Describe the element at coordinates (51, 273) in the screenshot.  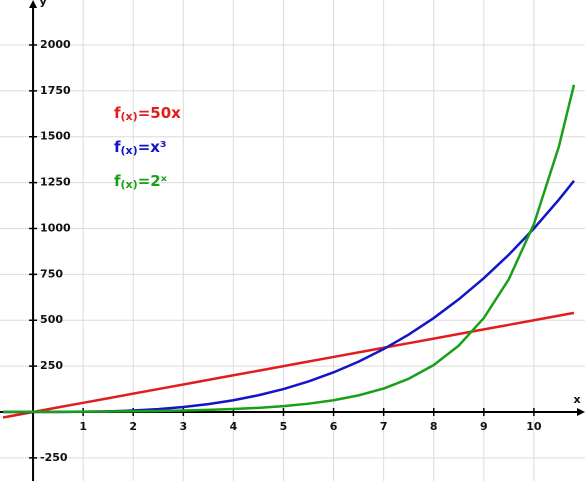
I see `y-tick-label: 750` at that location.